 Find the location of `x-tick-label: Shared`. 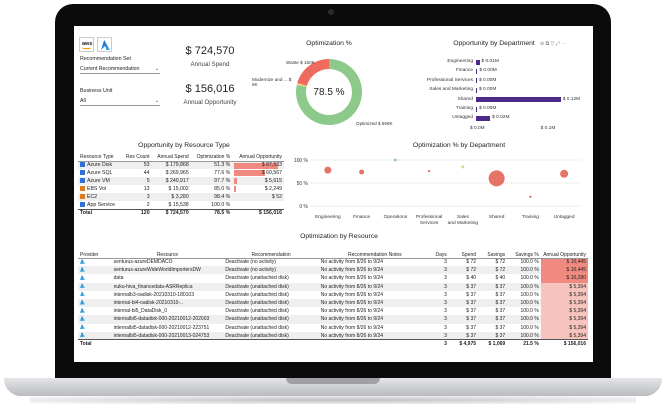

x-tick-label: Shared is located at coordinates (497, 217).